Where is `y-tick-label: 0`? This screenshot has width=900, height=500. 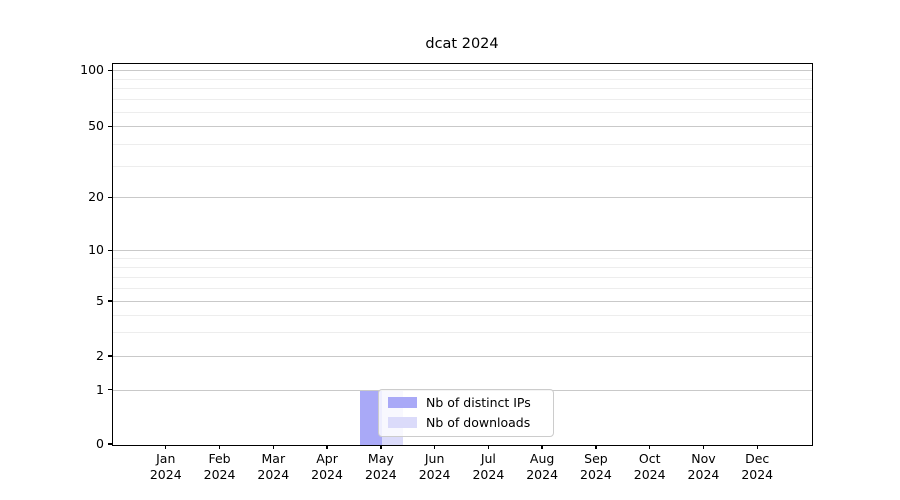 y-tick-label: 0 is located at coordinates (100, 443).